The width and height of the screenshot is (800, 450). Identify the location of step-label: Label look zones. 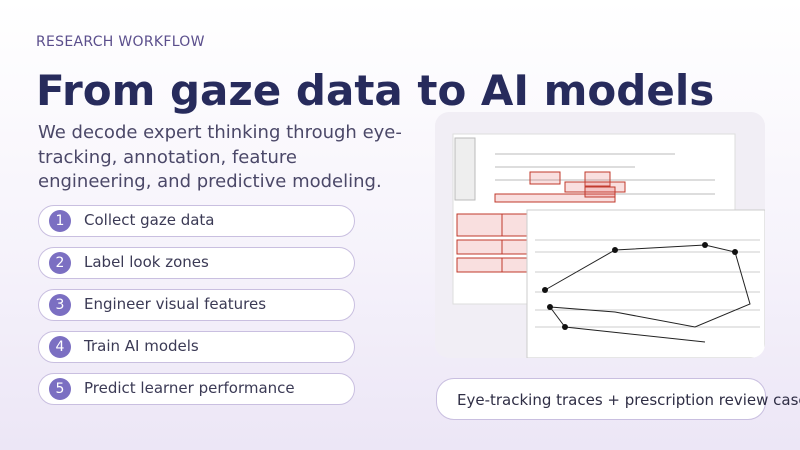
(146, 262).